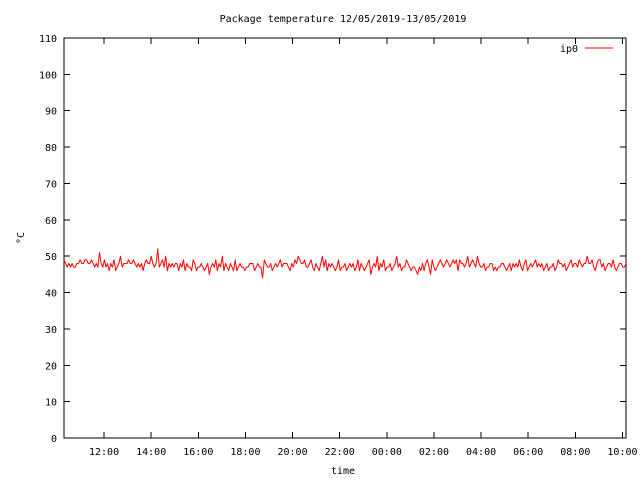  I want to click on y-tick-label: 90, so click(51, 112).